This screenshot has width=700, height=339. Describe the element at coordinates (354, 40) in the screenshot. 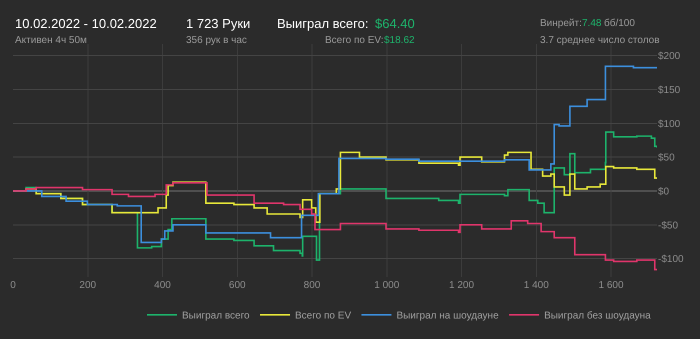

I see `annotation: Всего по EV:` at that location.